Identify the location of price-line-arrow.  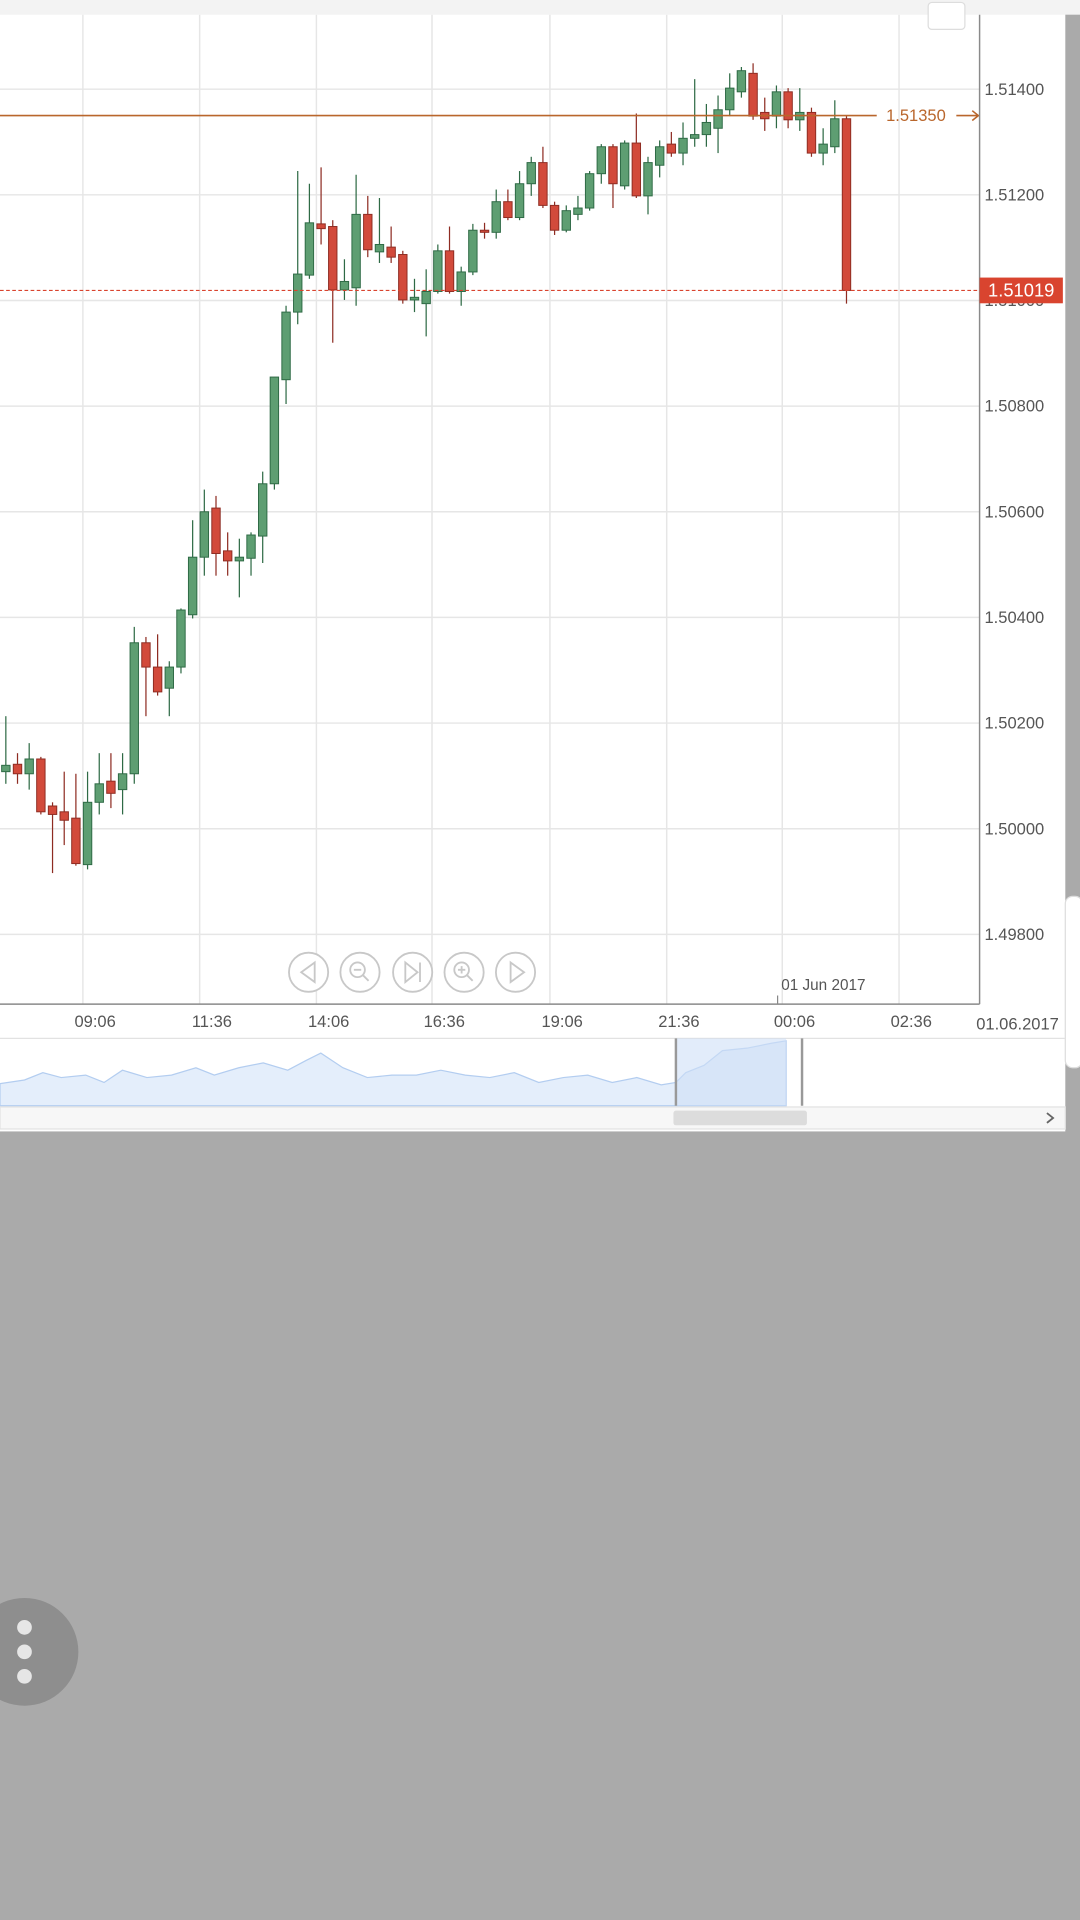
(968, 116).